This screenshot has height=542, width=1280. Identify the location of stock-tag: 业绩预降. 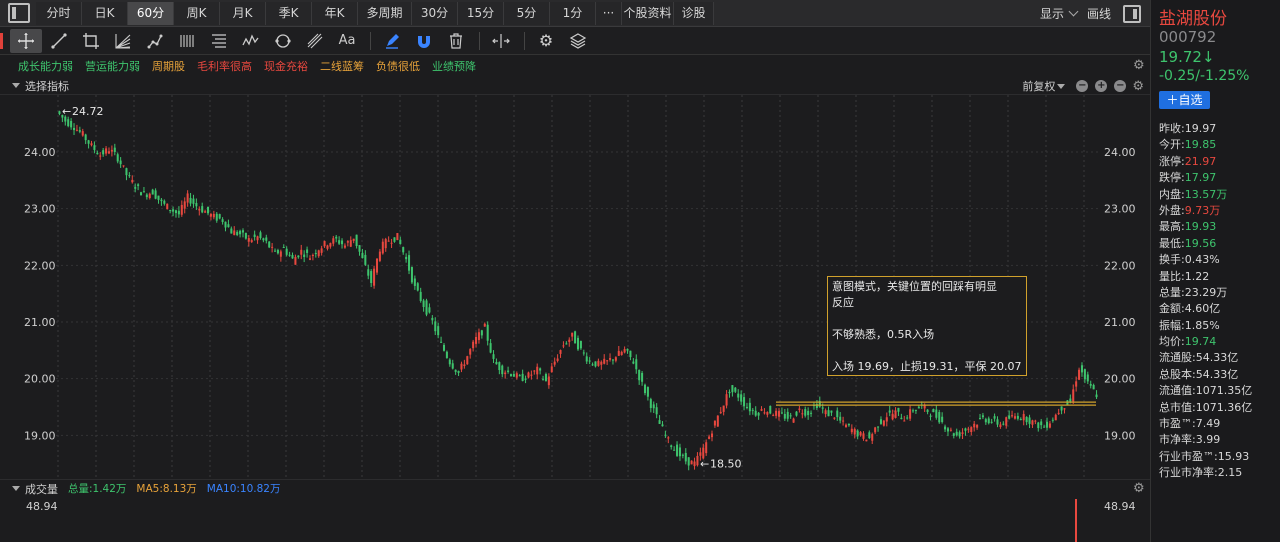
(454, 66).